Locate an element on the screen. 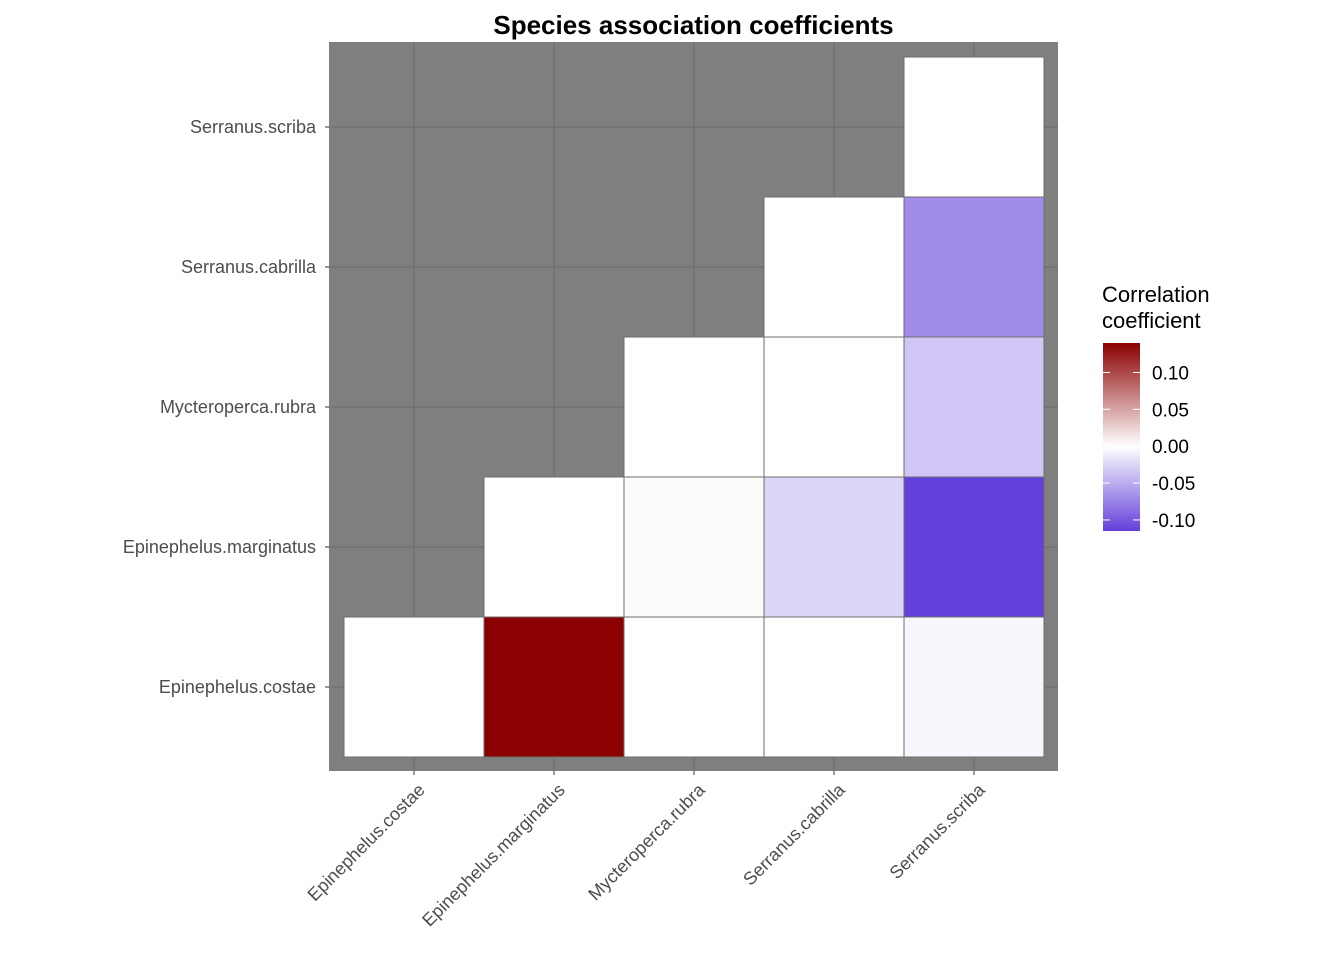 The width and height of the screenshot is (1344, 960). legend-title-line-2: coefficient is located at coordinates (1151, 320).